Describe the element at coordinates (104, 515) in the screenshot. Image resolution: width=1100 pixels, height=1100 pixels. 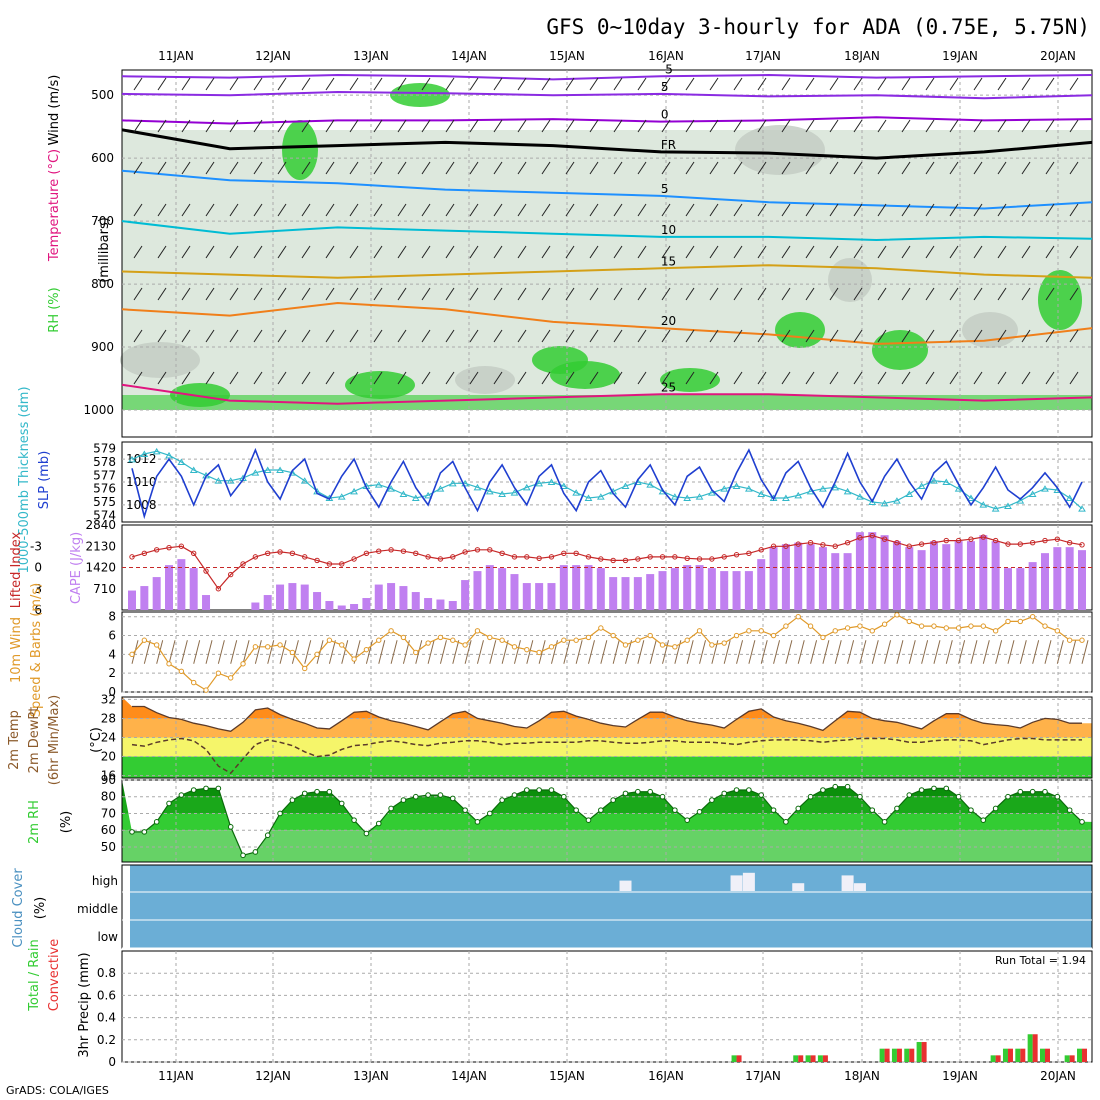
I see `thickness-tick: 574` at that location.